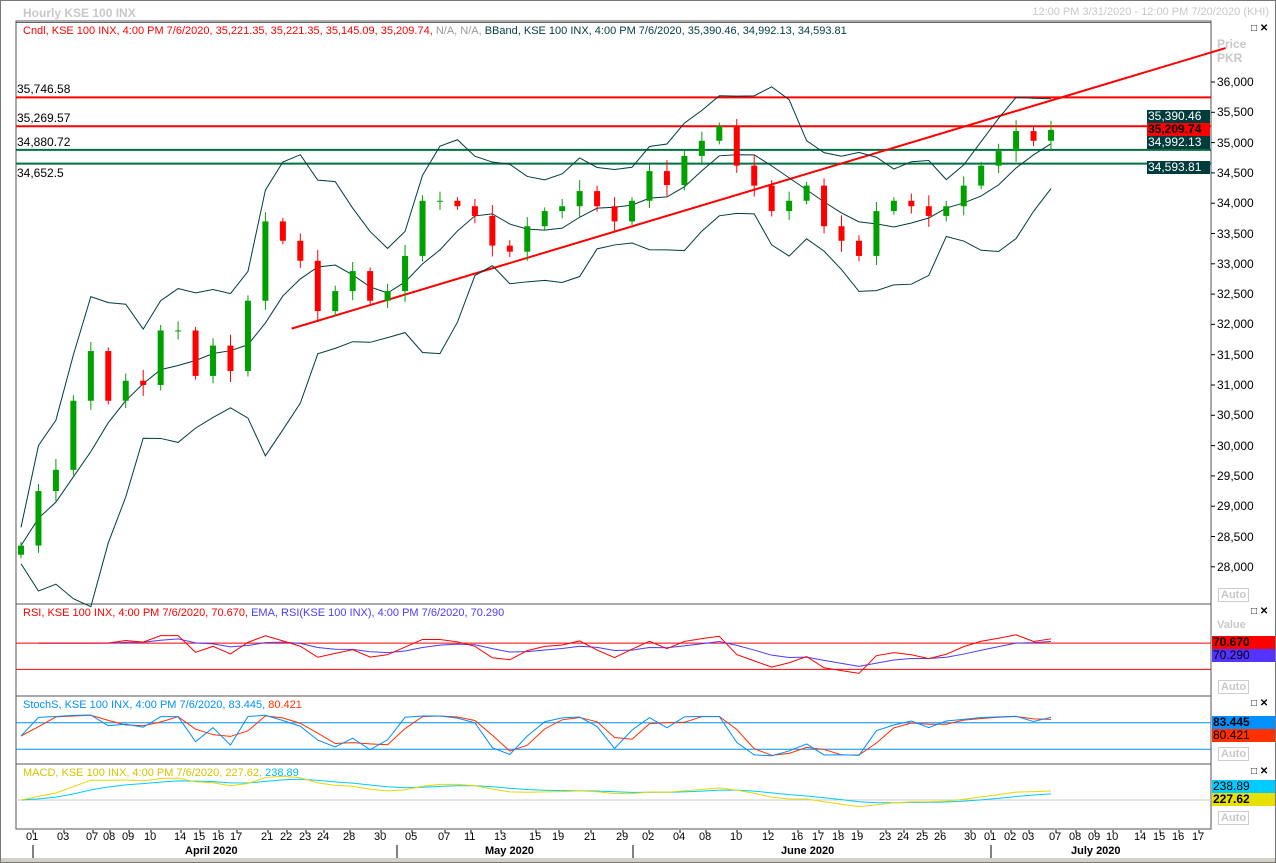 Image resolution: width=1276 pixels, height=863 pixels. I want to click on date-tick-label: 28, so click(349, 837).